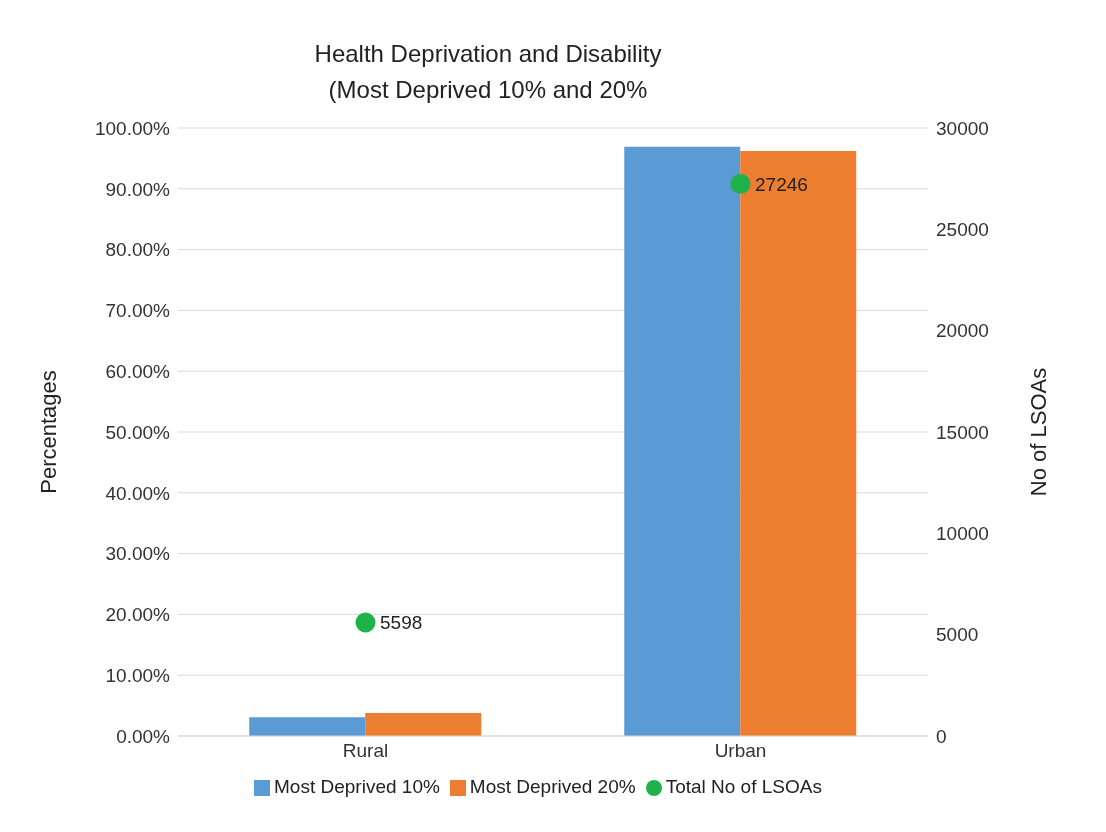 The height and width of the screenshot is (832, 1106). What do you see at coordinates (48, 432) in the screenshot?
I see `y-axis-title: Percentages` at bounding box center [48, 432].